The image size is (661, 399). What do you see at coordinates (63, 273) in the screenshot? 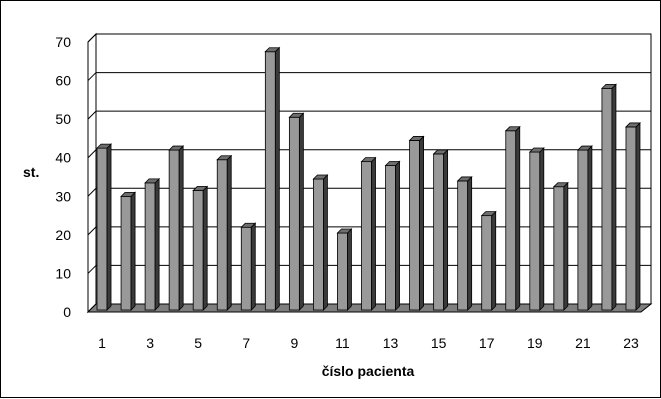
I see `y-tick-label: 10` at bounding box center [63, 273].